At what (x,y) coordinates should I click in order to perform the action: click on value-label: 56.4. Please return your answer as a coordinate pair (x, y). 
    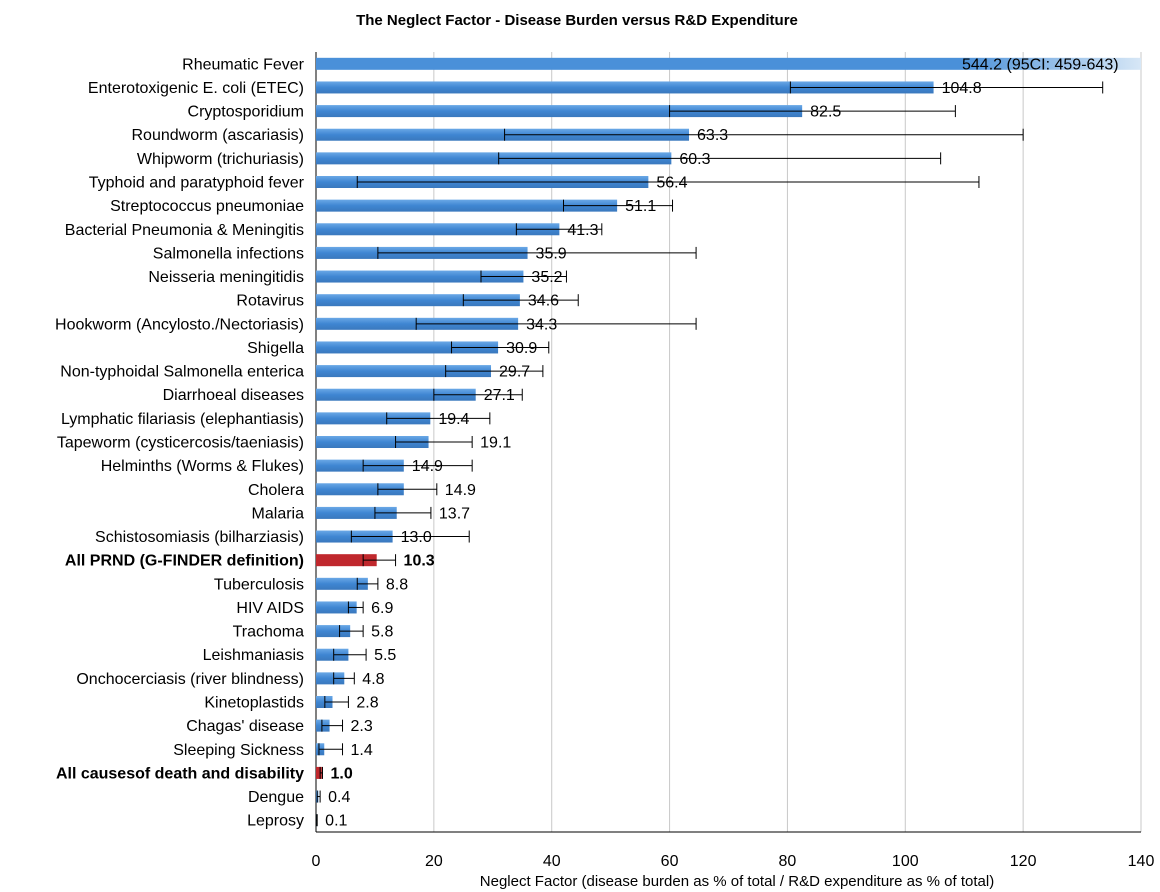
    Looking at the image, I should click on (671, 183).